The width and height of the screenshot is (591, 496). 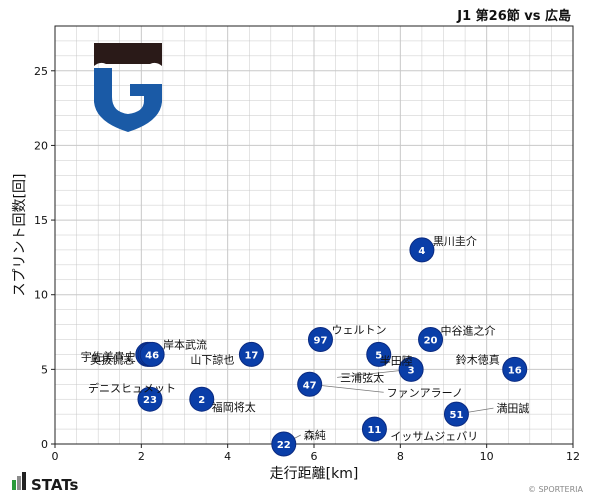 What do you see at coordinates (234, 407) in the screenshot?
I see `player-name-label: 福岡将太` at bounding box center [234, 407].